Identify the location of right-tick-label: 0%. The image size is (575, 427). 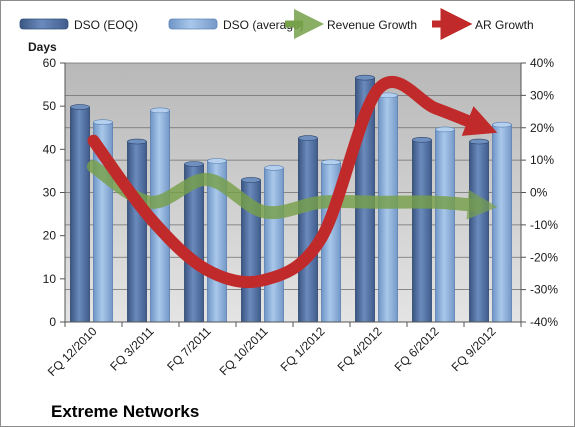
(539, 193).